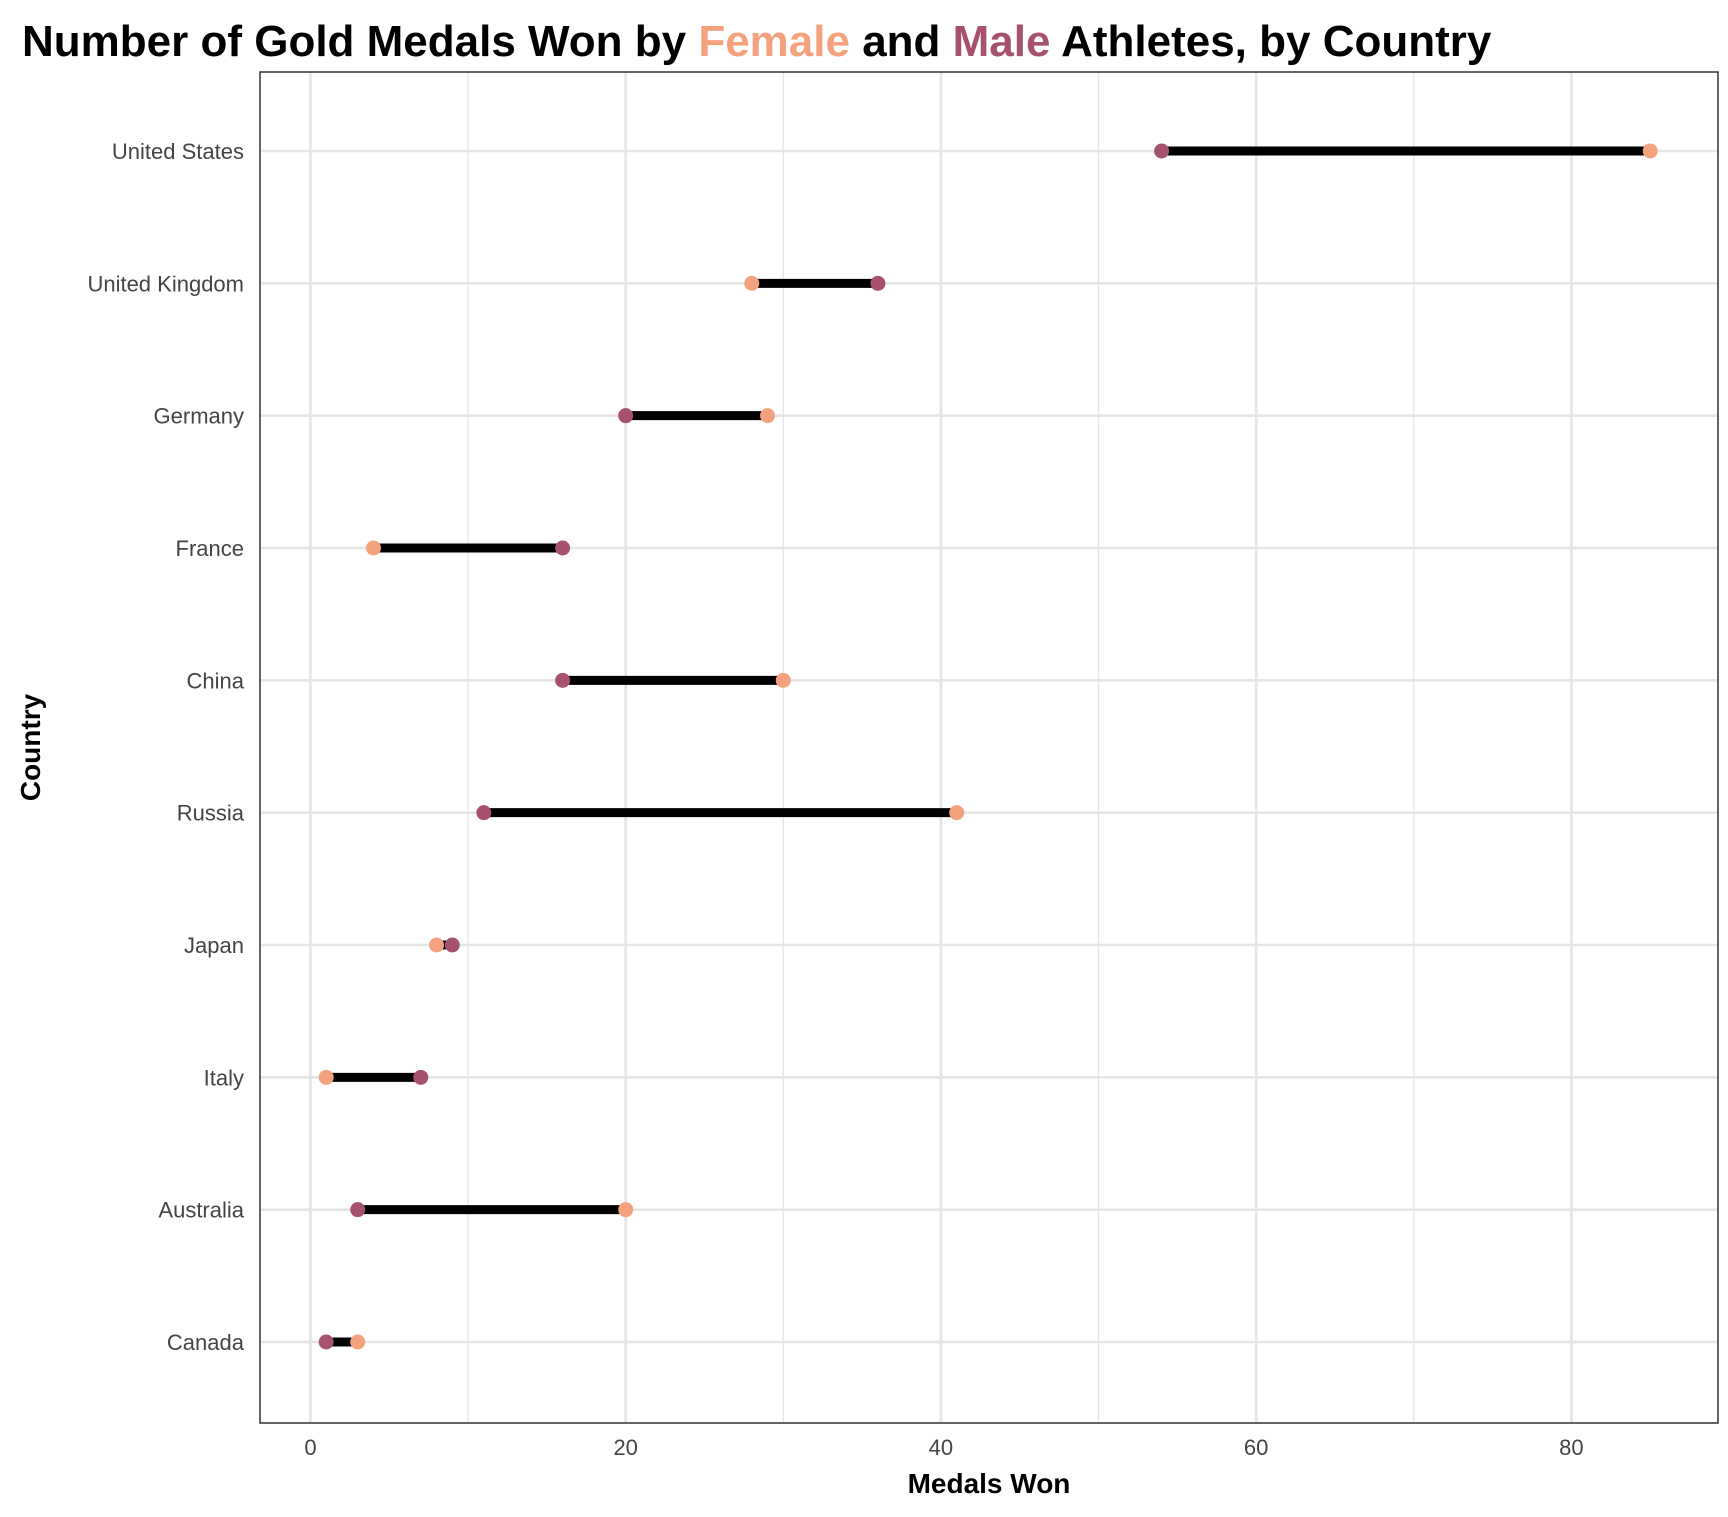 Image resolution: width=1728 pixels, height=1517 pixels. I want to click on y-tick-label: China, so click(216, 680).